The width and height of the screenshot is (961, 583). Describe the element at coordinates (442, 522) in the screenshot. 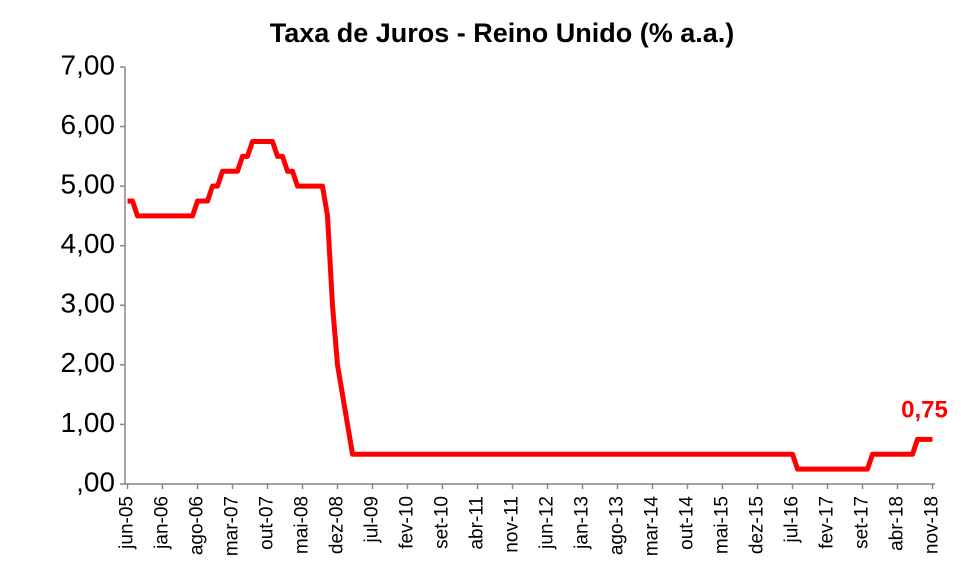

I see `x-tick-label: set-10` at that location.